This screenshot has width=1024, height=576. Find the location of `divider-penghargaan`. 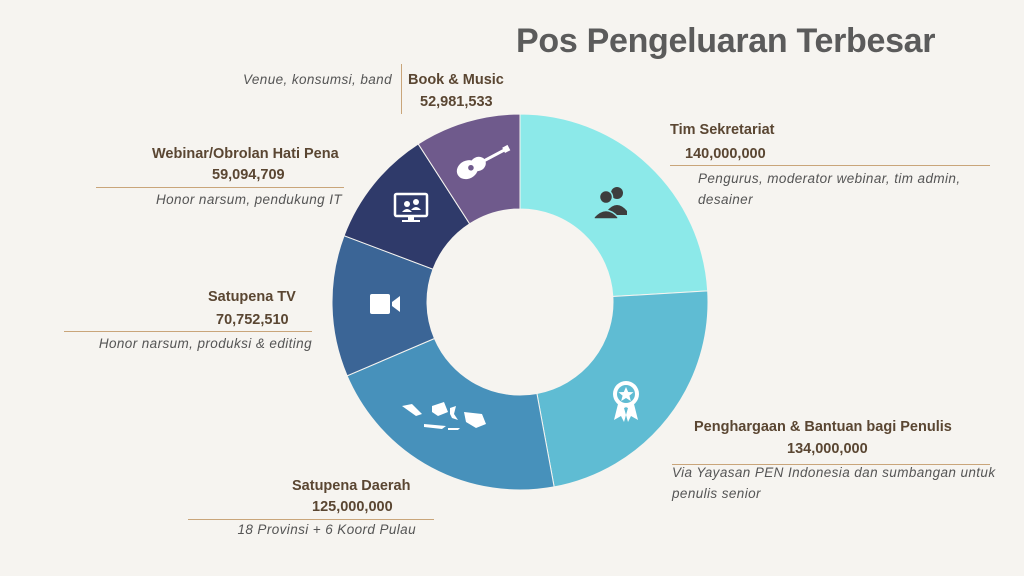

divider-penghargaan is located at coordinates (831, 464).